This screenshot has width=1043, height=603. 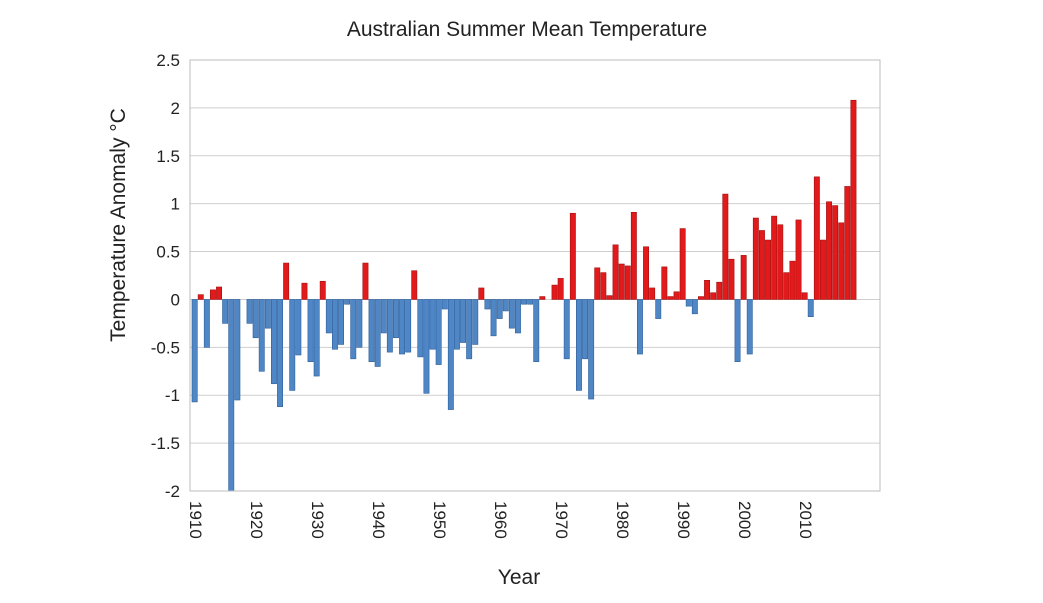 What do you see at coordinates (810, 308) in the screenshot?
I see `bar-2011` at bounding box center [810, 308].